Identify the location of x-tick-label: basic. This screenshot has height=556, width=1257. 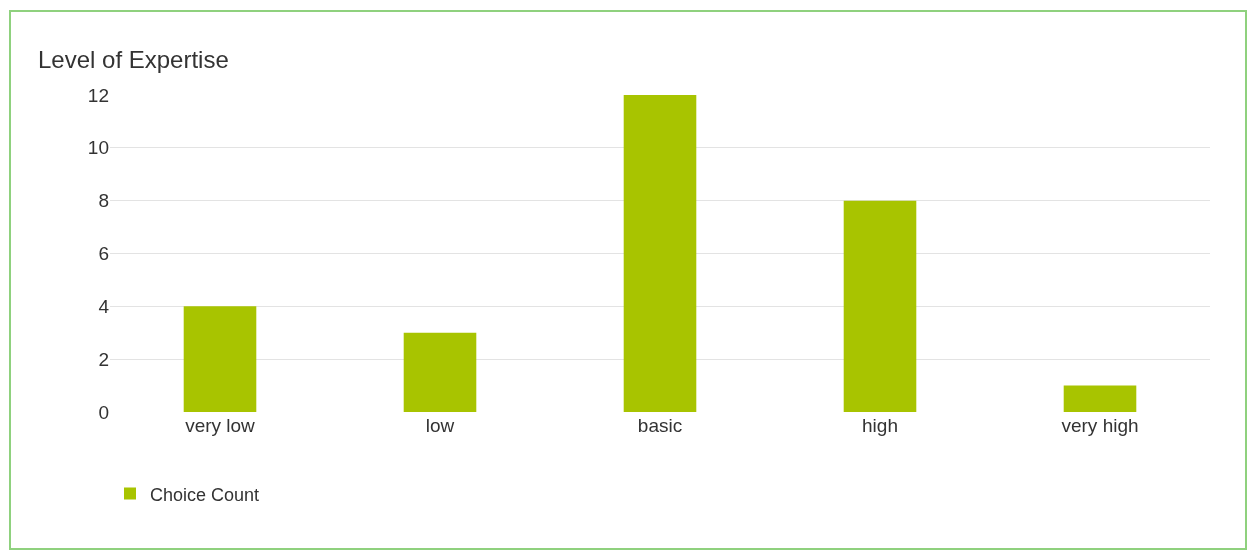
(660, 425).